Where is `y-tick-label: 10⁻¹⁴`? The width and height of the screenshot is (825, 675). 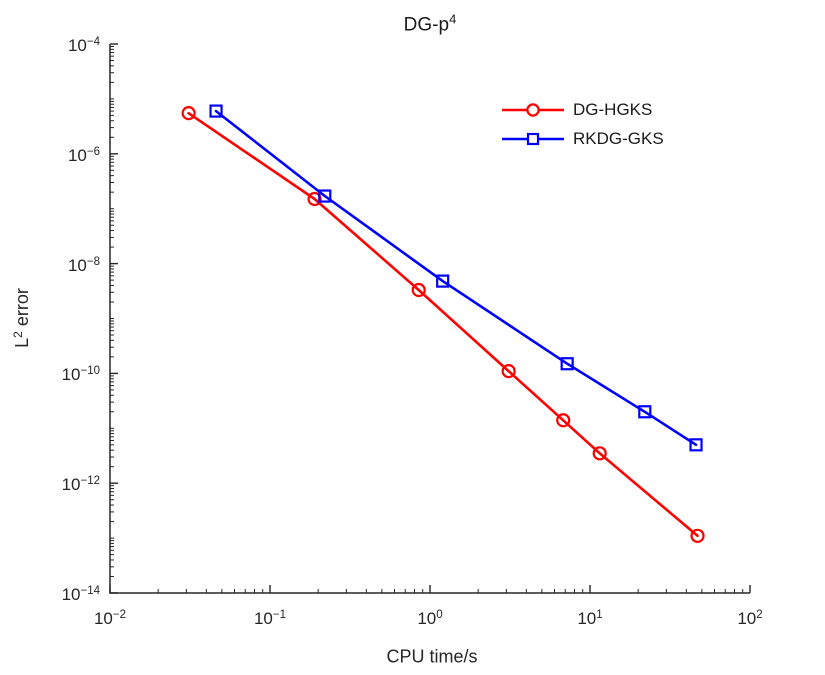
y-tick-label: 10⁻¹⁴ is located at coordinates (80, 594).